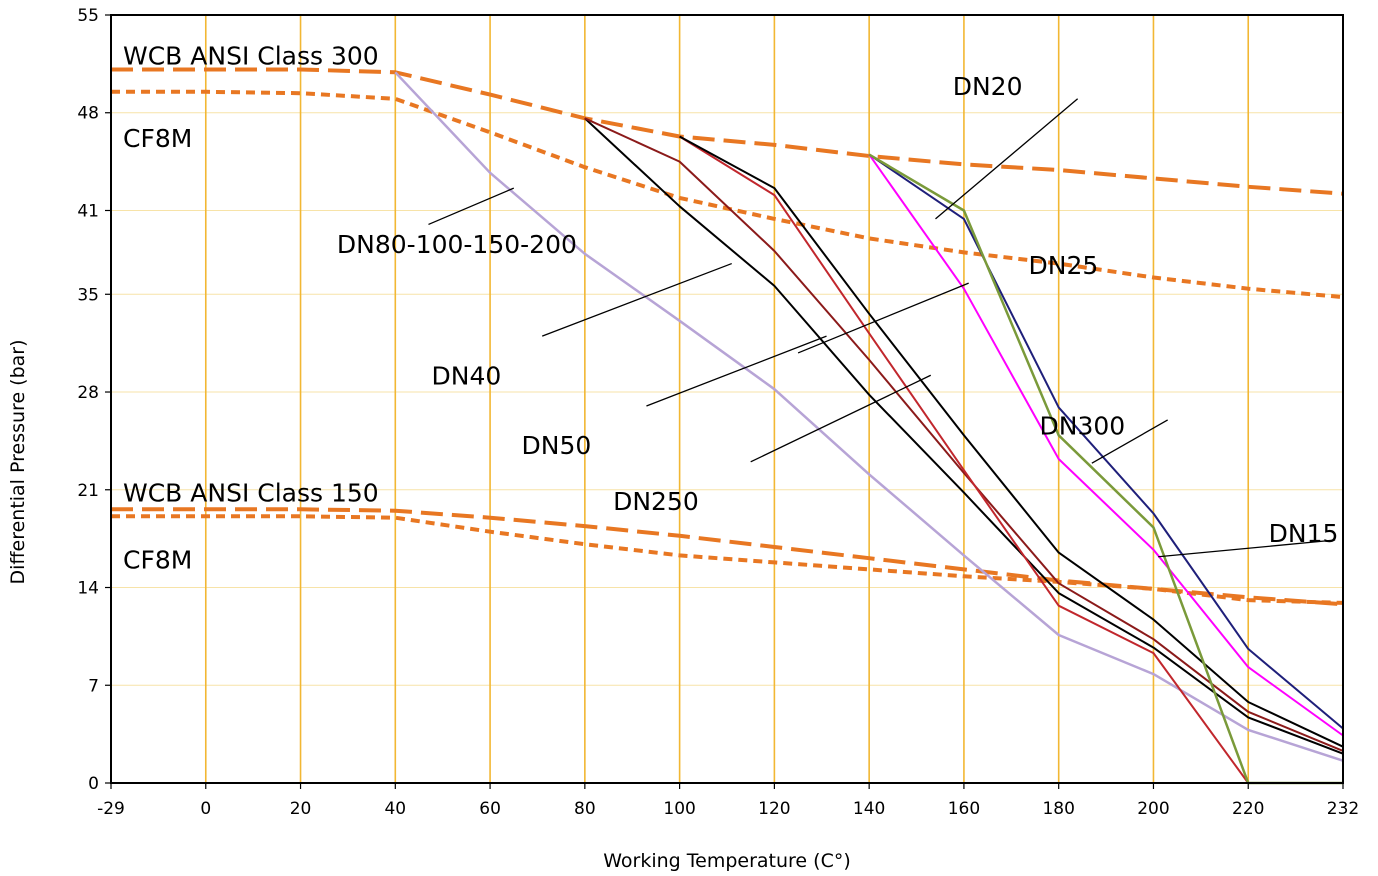 Image resolution: width=1378 pixels, height=876 pixels. Describe the element at coordinates (679, 809) in the screenshot. I see `x-tick-label: 100` at that location.